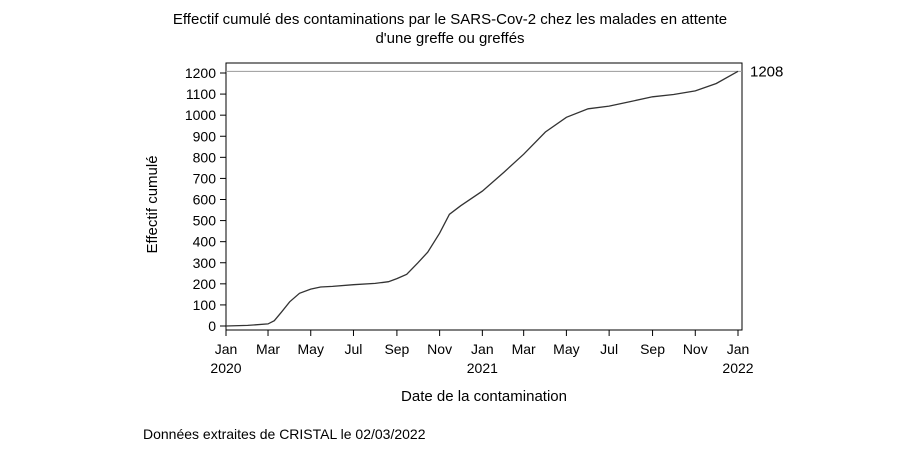 This screenshot has width=900, height=476. What do you see at coordinates (484, 396) in the screenshot?
I see `x-axis-label: Date de la contamination` at bounding box center [484, 396].